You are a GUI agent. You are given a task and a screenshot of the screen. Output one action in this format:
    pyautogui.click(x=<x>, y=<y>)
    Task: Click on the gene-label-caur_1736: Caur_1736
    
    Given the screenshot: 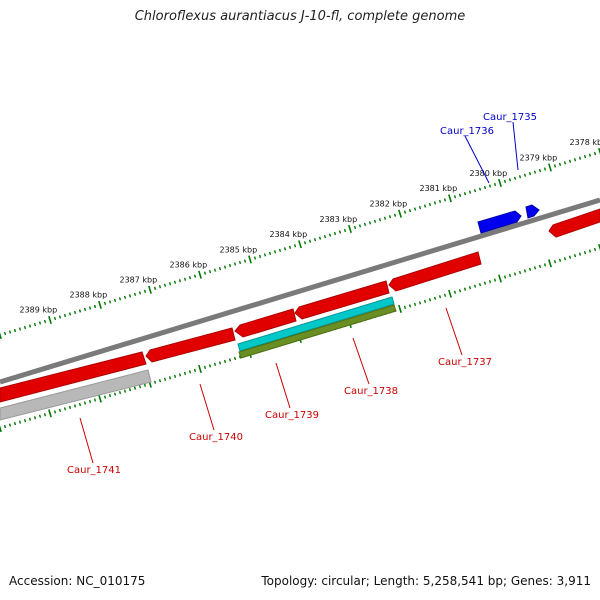 What is the action you would take?
    pyautogui.click(x=467, y=131)
    